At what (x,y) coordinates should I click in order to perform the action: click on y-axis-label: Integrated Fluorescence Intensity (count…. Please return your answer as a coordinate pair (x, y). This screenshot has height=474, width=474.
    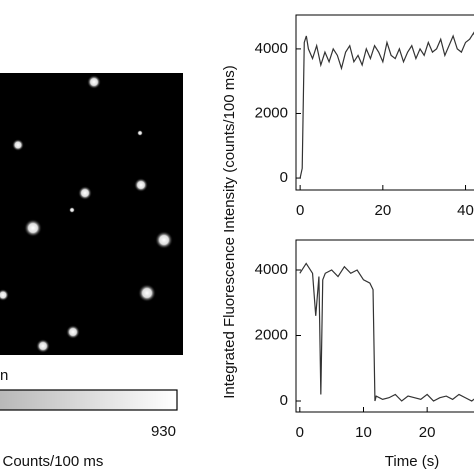
    Looking at the image, I should click on (229, 232).